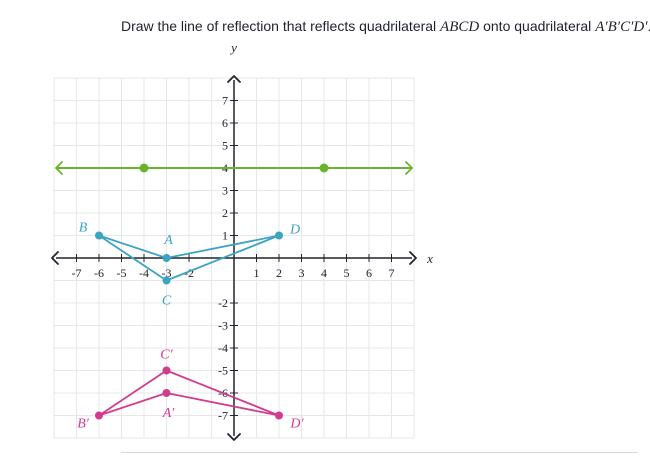 The image size is (650, 456). I want to click on abcd-vertex-b, so click(99, 235).